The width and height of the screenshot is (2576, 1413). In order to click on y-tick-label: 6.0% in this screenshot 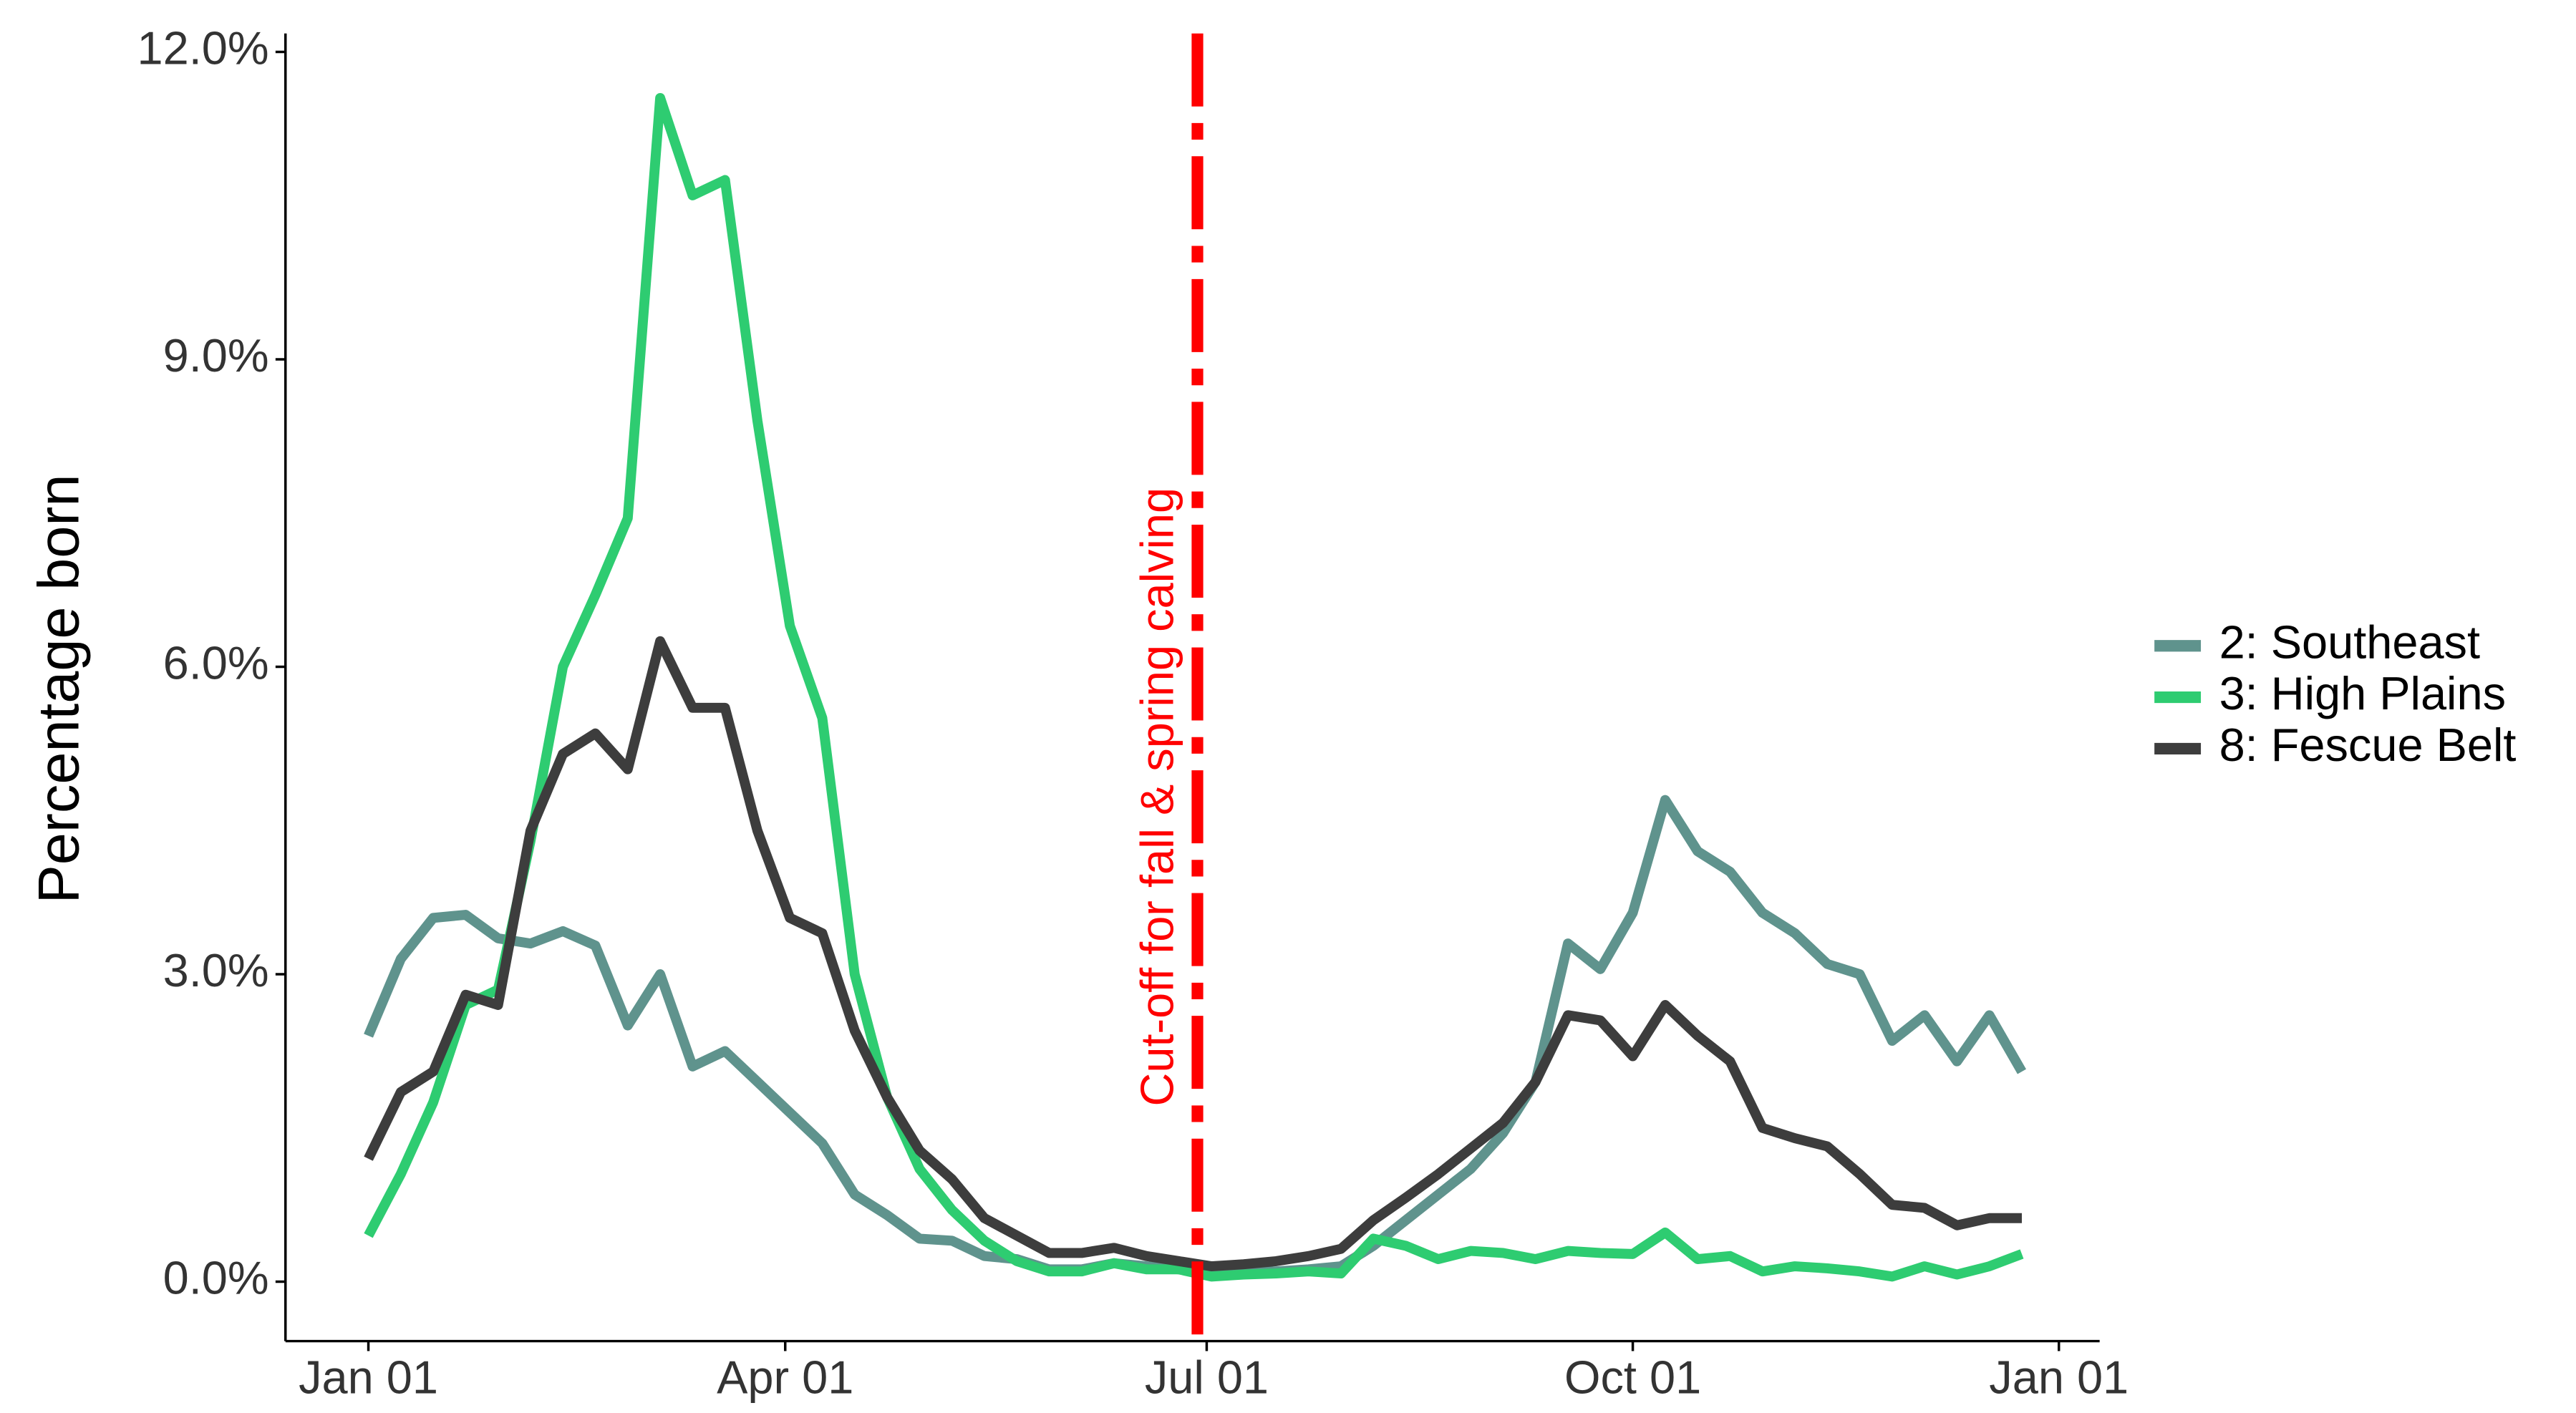, I will do `click(216, 663)`.